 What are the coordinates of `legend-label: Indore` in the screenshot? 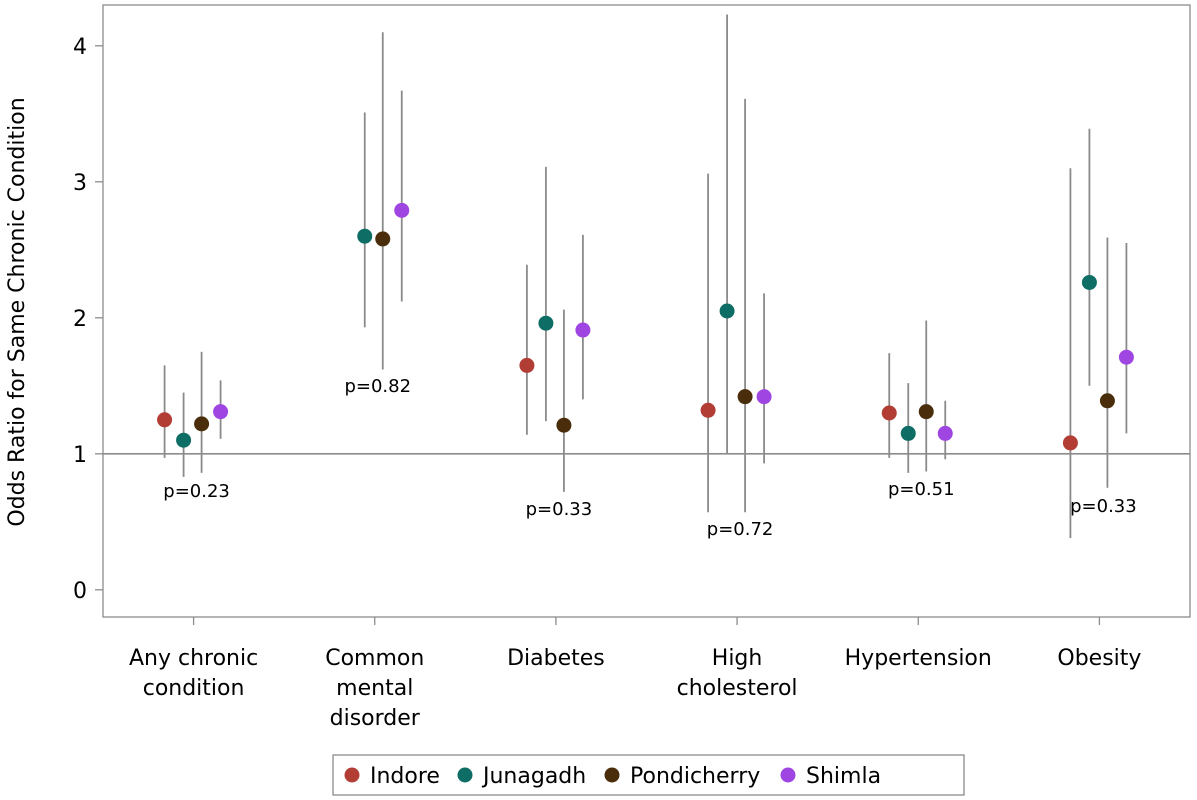 It's located at (405, 776).